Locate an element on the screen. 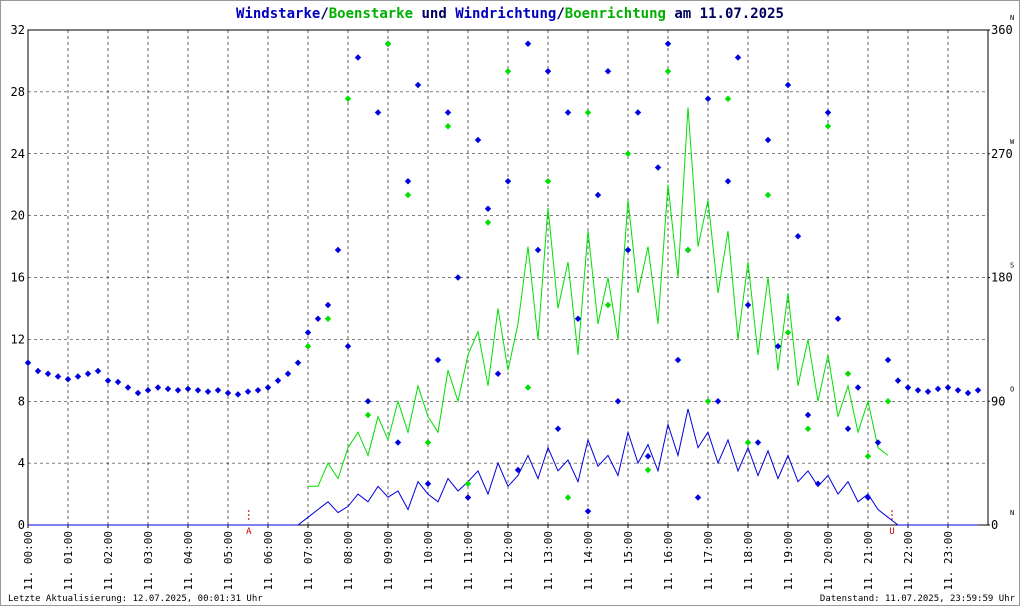  title-part: Boenrichtung is located at coordinates (615, 14).